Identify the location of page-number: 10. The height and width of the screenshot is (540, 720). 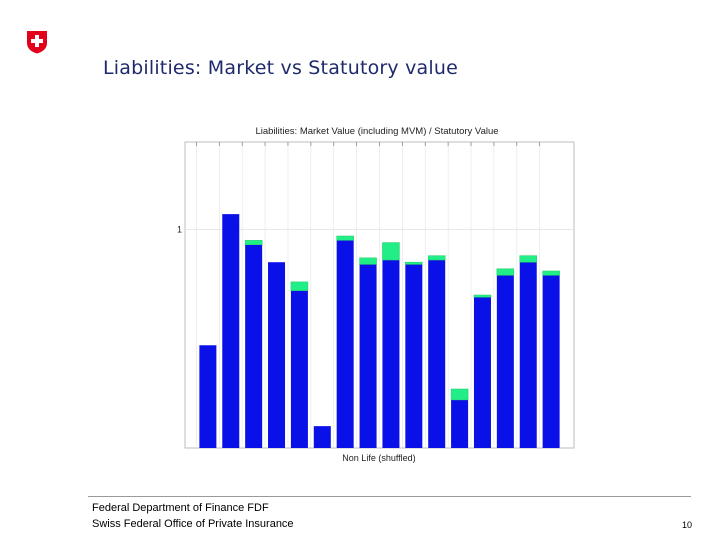
(686, 525).